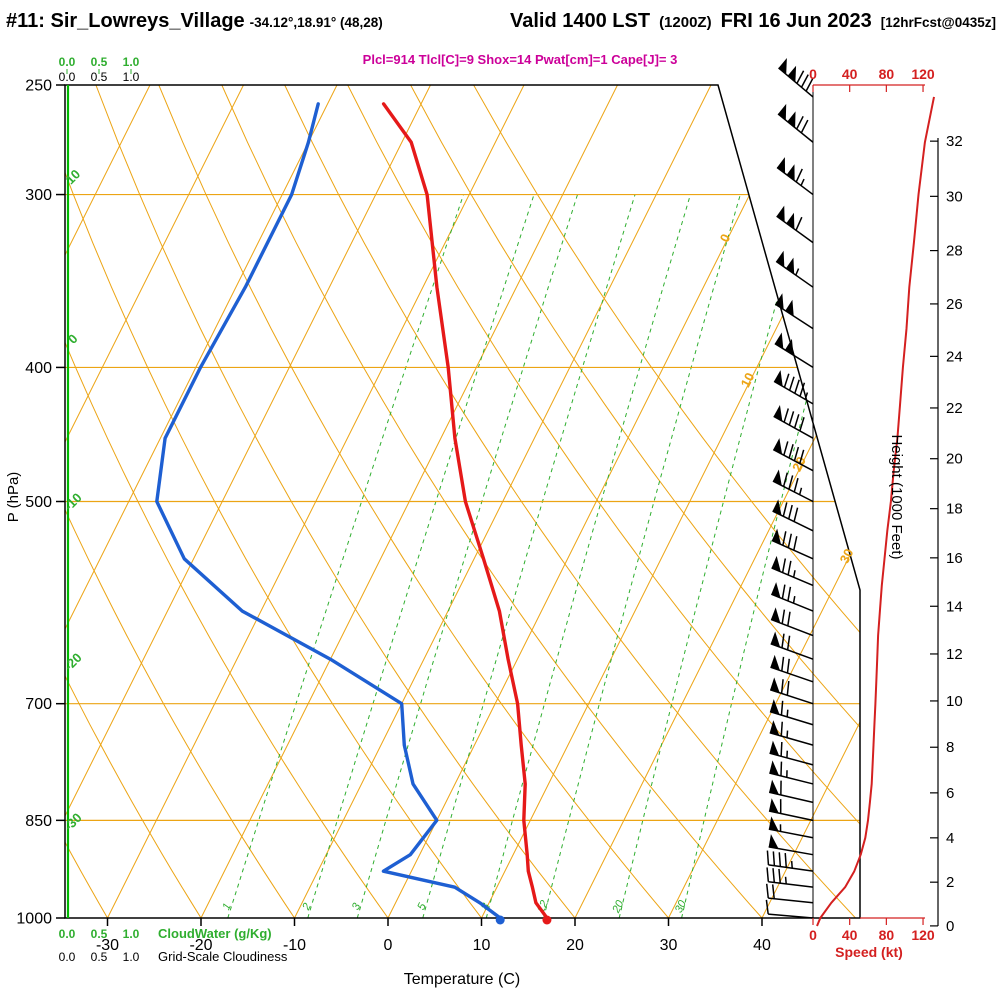 The image size is (1000, 1000). I want to click on speed-tick-label-top: 80, so click(887, 74).